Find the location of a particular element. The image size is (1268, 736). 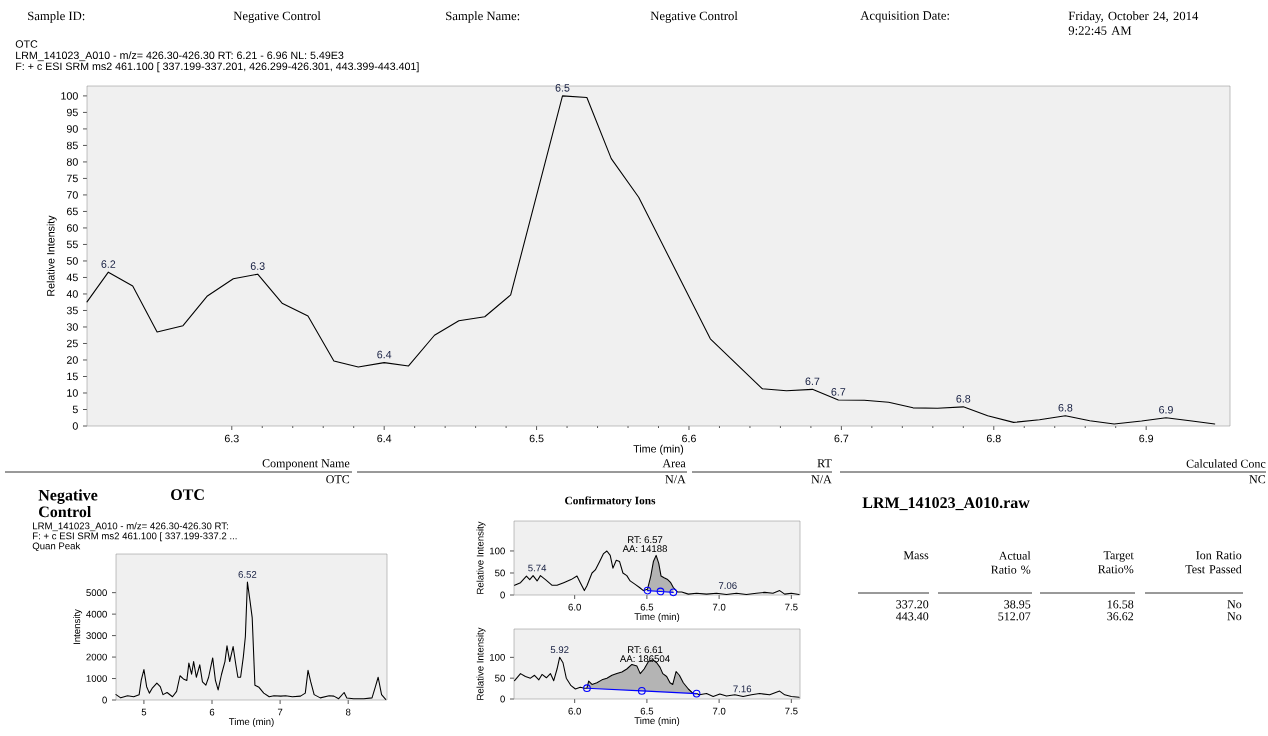

y-tick-label: 95 is located at coordinates (72, 112).